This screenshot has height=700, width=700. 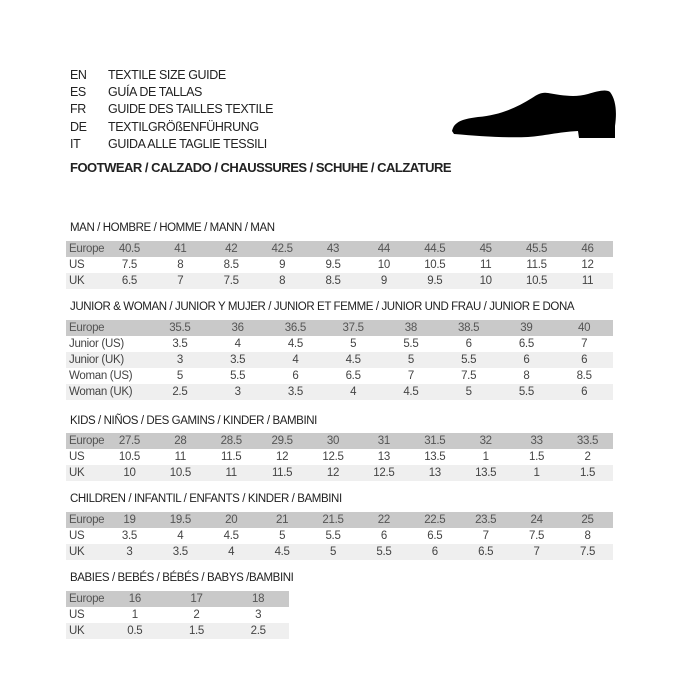 I want to click on man-section-title: MAN / HOMBRE / HOMME / MANN / MAN, so click(x=172, y=228).